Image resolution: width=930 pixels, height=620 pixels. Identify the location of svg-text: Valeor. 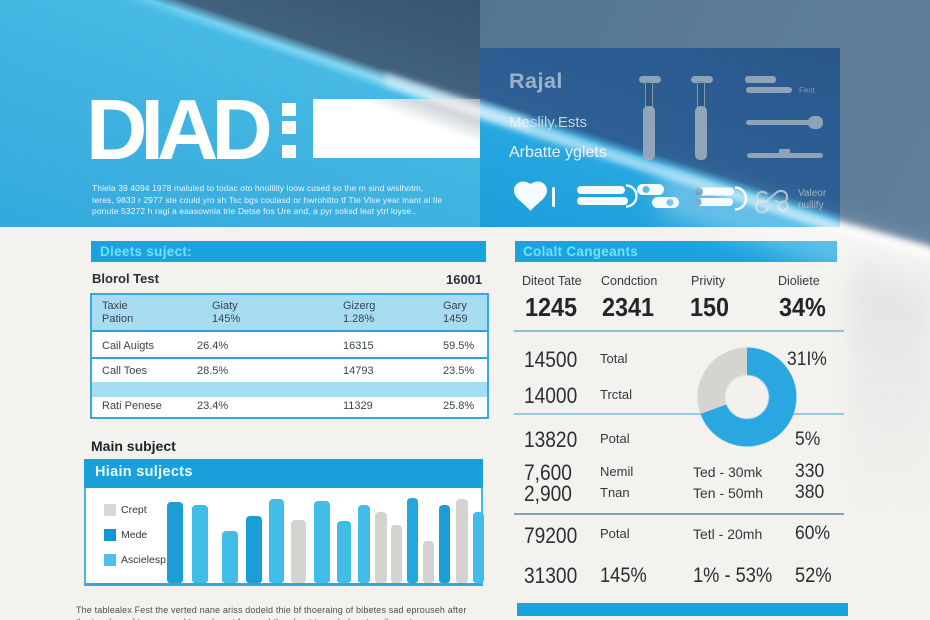
(812, 193).